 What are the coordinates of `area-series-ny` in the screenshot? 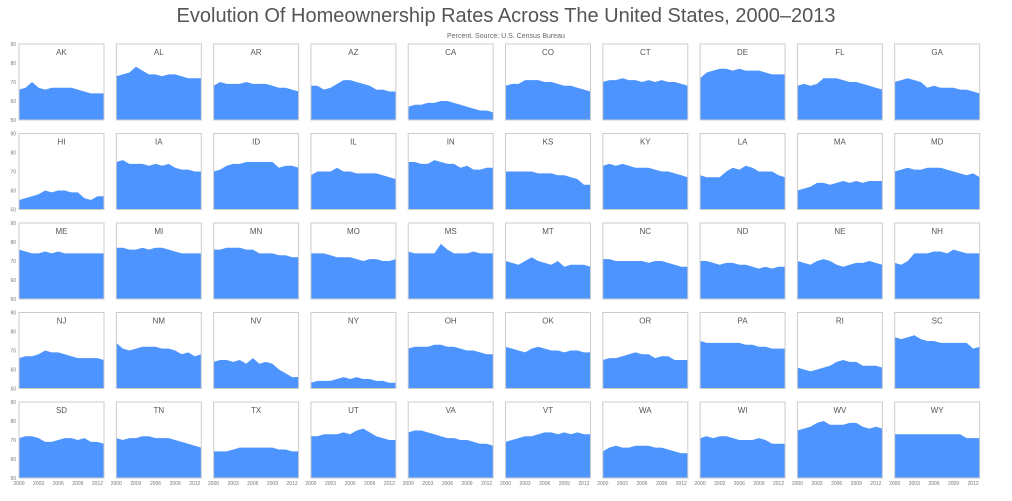 It's located at (353, 383).